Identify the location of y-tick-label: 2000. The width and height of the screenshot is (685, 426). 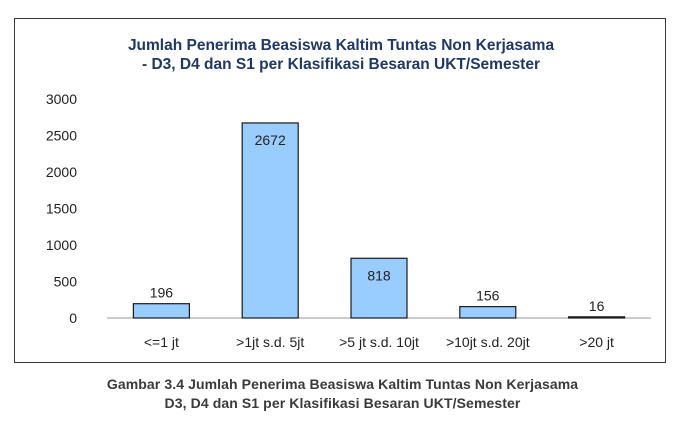
(61, 172).